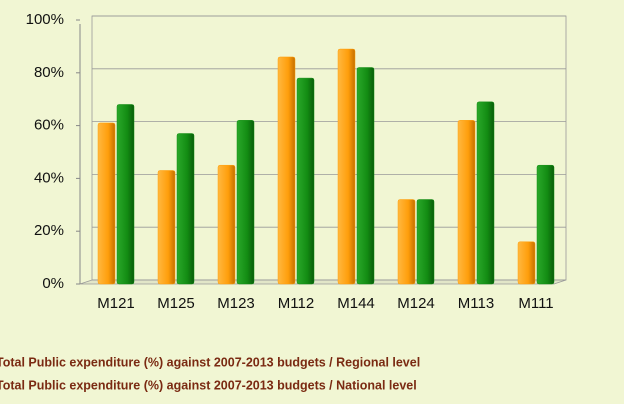 Image resolution: width=624 pixels, height=404 pixels. Describe the element at coordinates (476, 303) in the screenshot. I see `x-tick-label: M113` at that location.